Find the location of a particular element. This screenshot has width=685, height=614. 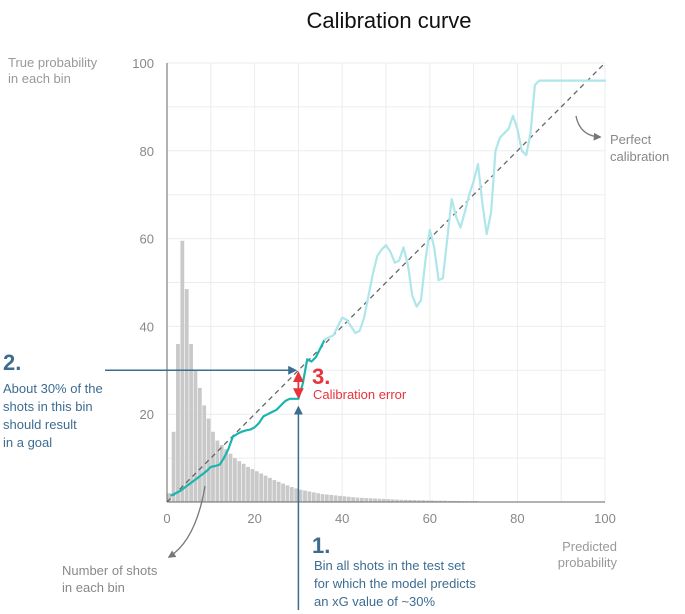

y-axis-label: True probability in each bin is located at coordinates (53, 70).